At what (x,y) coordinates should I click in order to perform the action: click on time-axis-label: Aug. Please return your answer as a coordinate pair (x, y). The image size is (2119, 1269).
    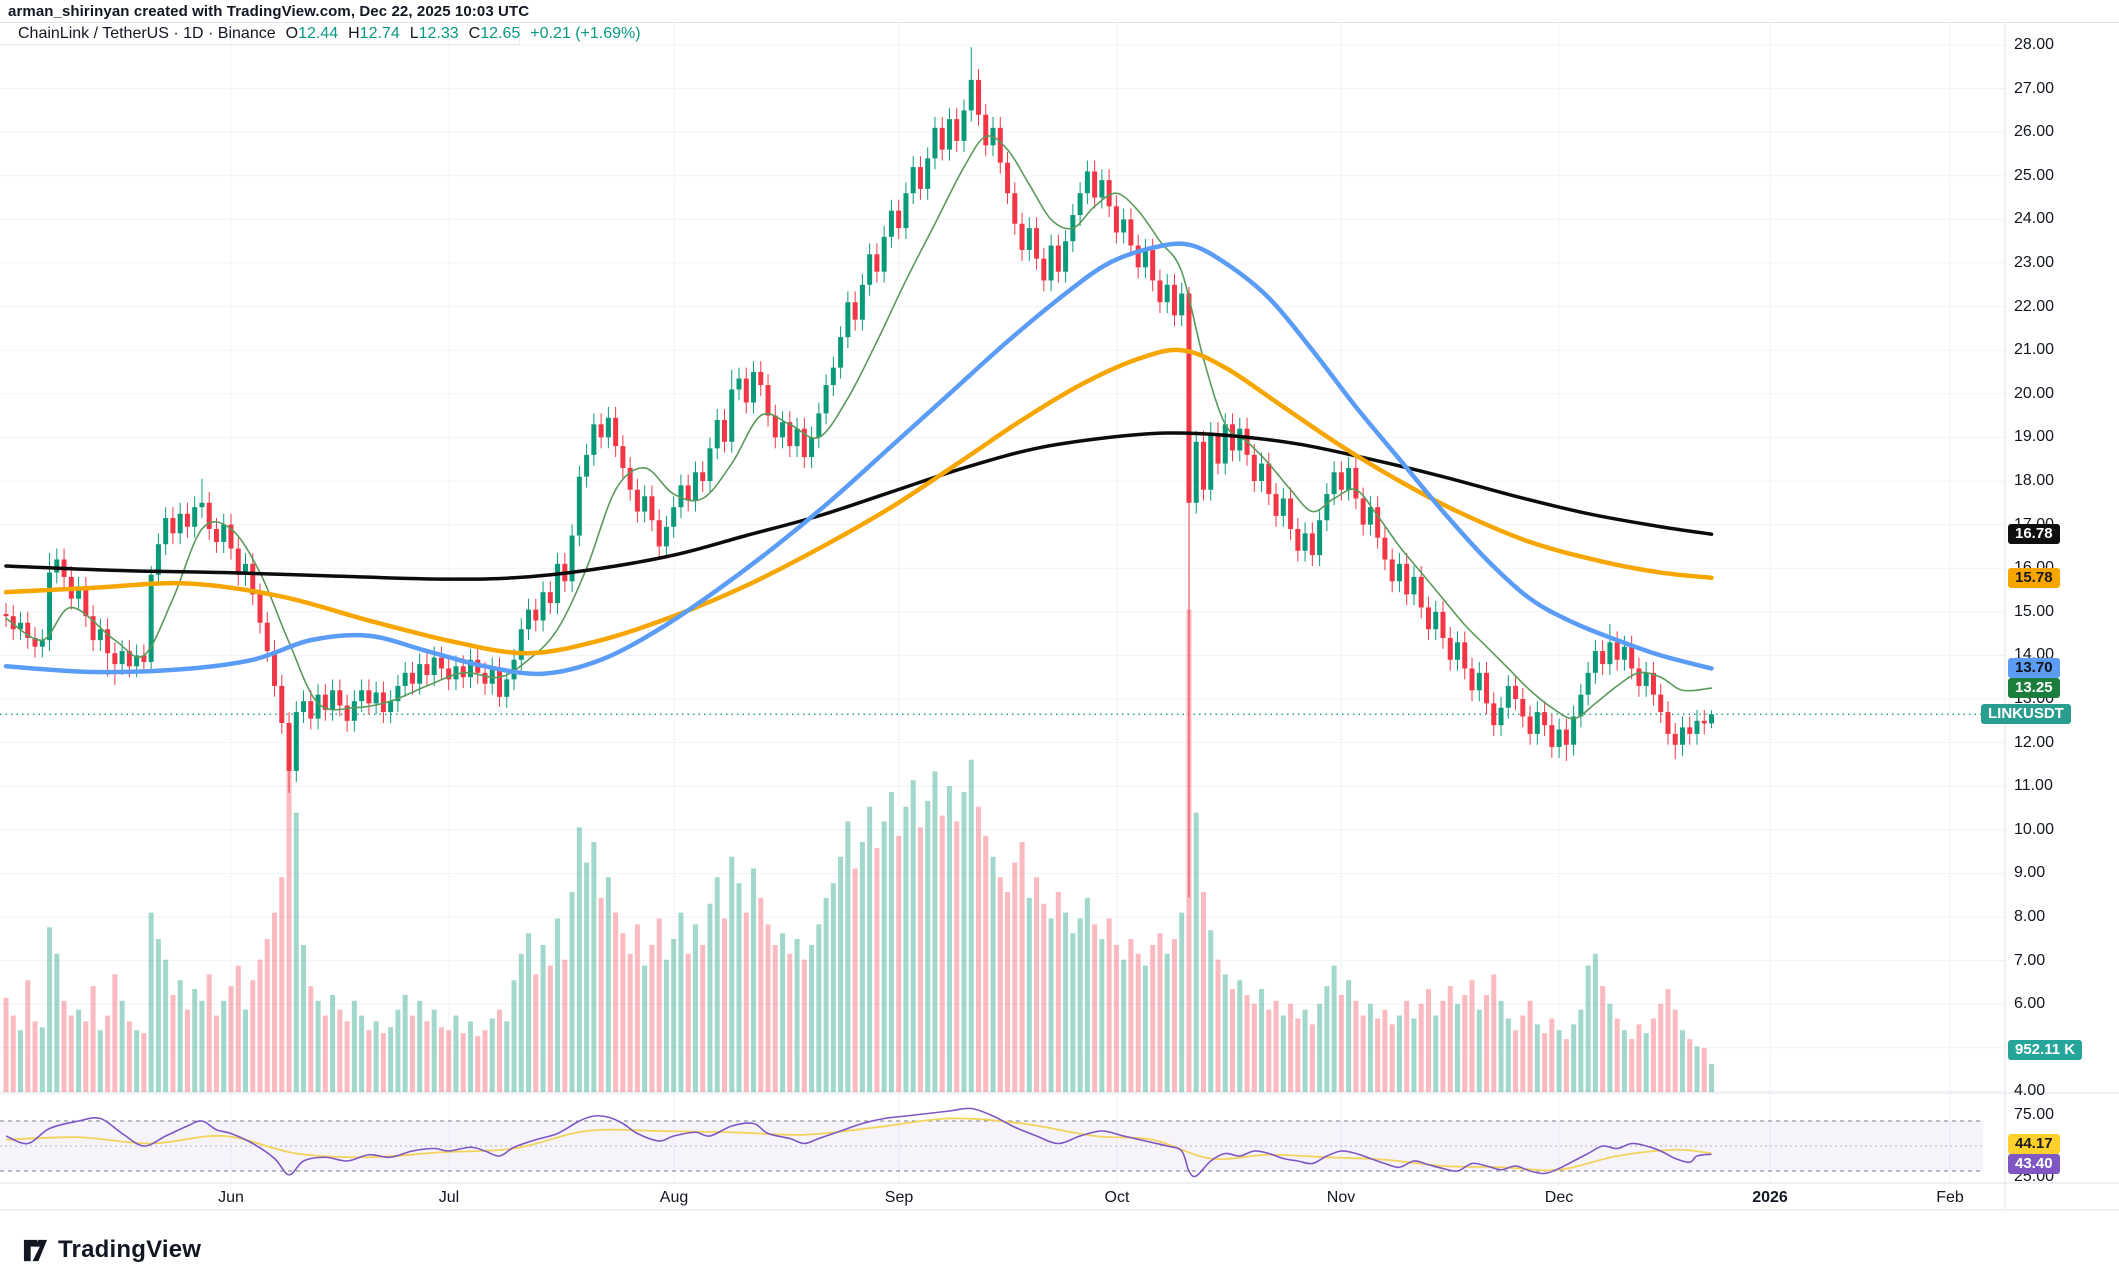
    Looking at the image, I should click on (674, 1197).